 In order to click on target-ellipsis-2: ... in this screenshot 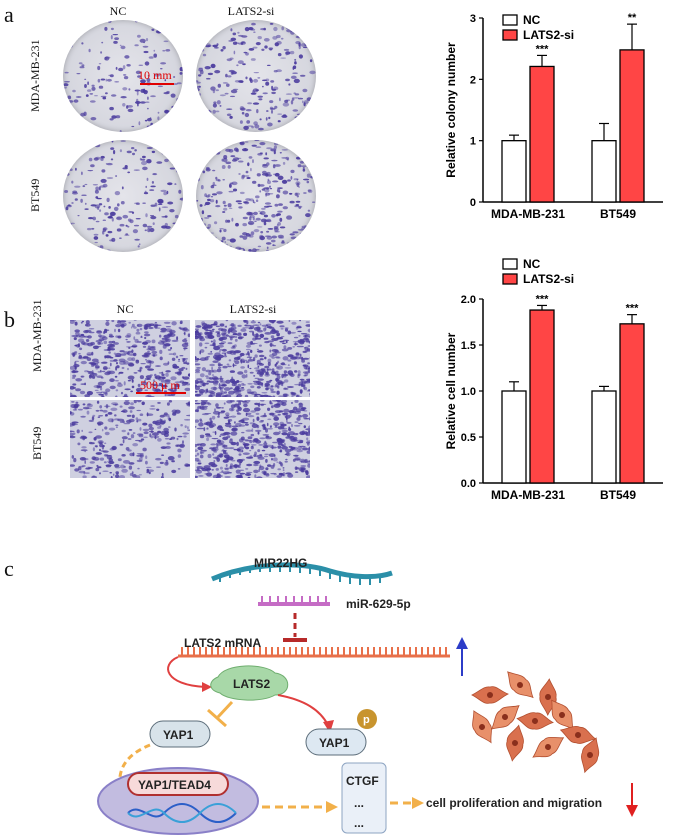, I will do `click(359, 823)`.